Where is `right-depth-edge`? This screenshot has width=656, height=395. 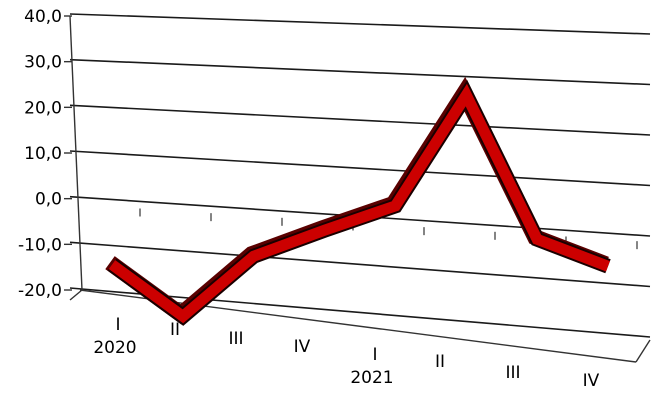
right-depth-edge is located at coordinates (643, 351).